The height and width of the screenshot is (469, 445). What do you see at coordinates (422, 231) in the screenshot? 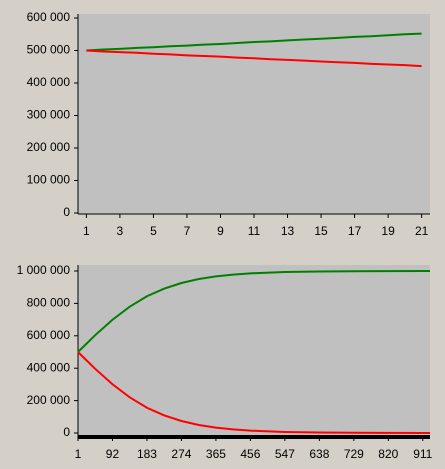
I see `x-tick-label: 21` at bounding box center [422, 231].